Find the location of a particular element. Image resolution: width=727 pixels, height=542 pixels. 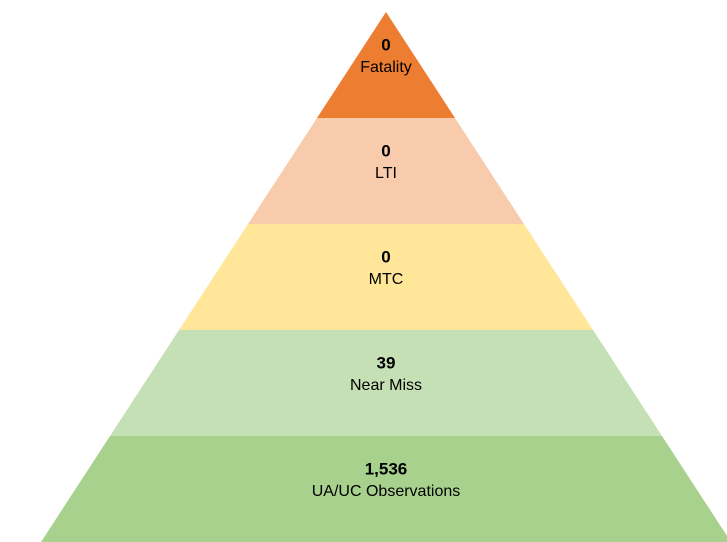

level-label: MTC is located at coordinates (386, 279).